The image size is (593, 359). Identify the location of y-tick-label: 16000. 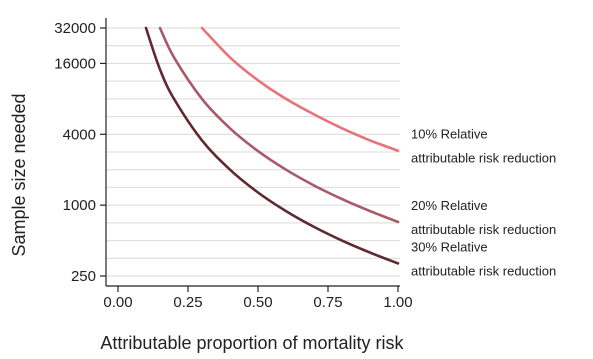
(75, 63).